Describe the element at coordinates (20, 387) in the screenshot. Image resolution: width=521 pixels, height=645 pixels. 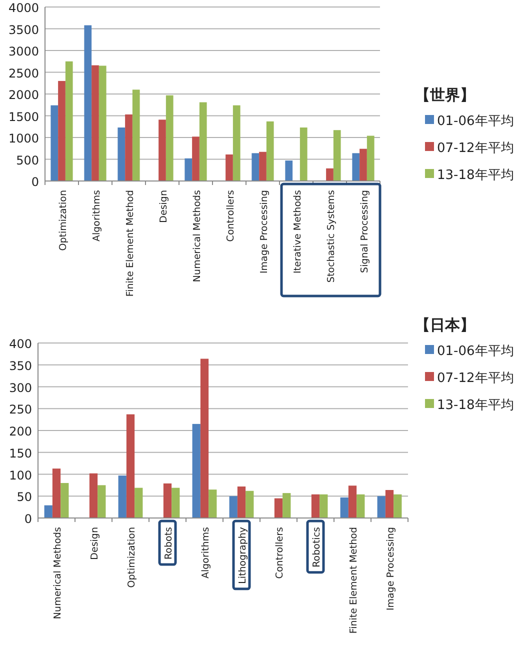
I see `y-tick-label: 300` at that location.